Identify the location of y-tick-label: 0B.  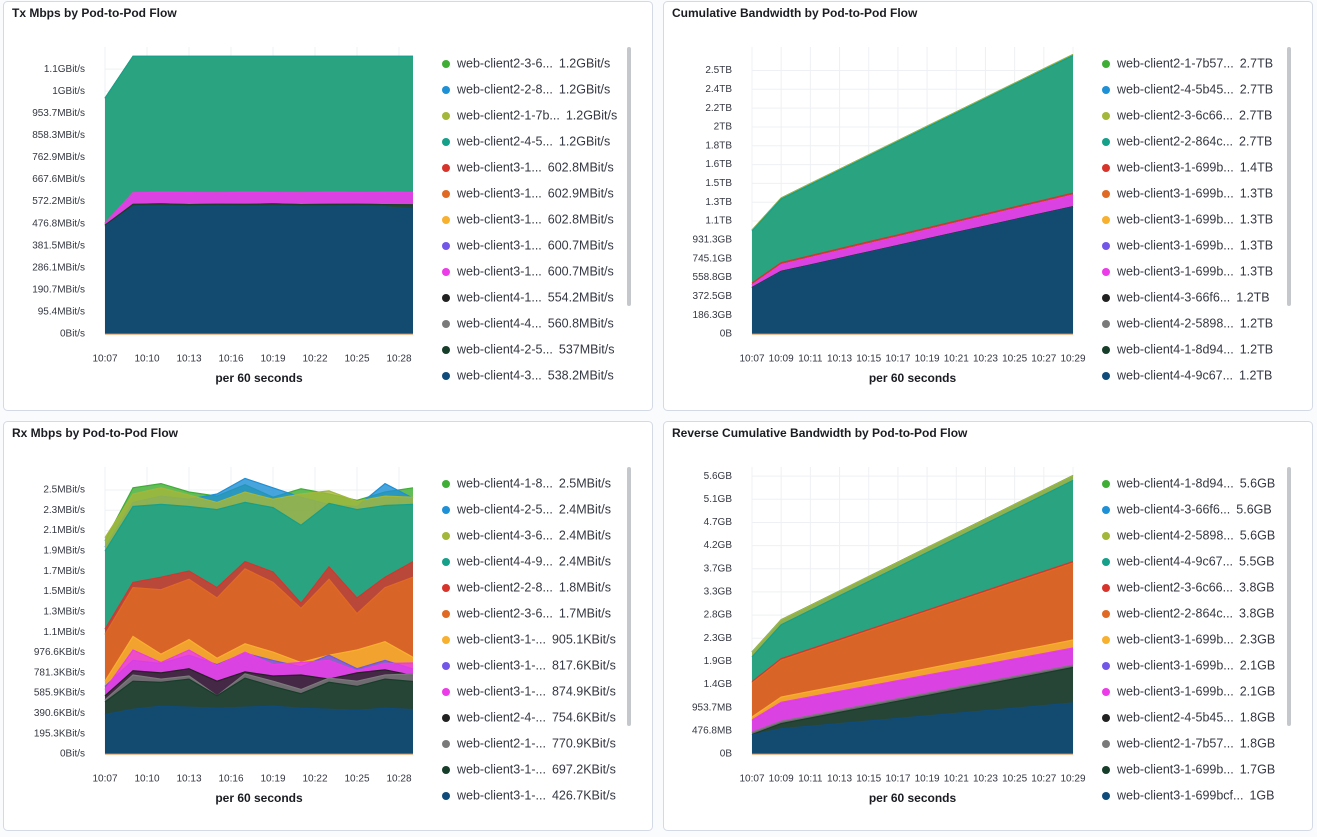
(726, 754).